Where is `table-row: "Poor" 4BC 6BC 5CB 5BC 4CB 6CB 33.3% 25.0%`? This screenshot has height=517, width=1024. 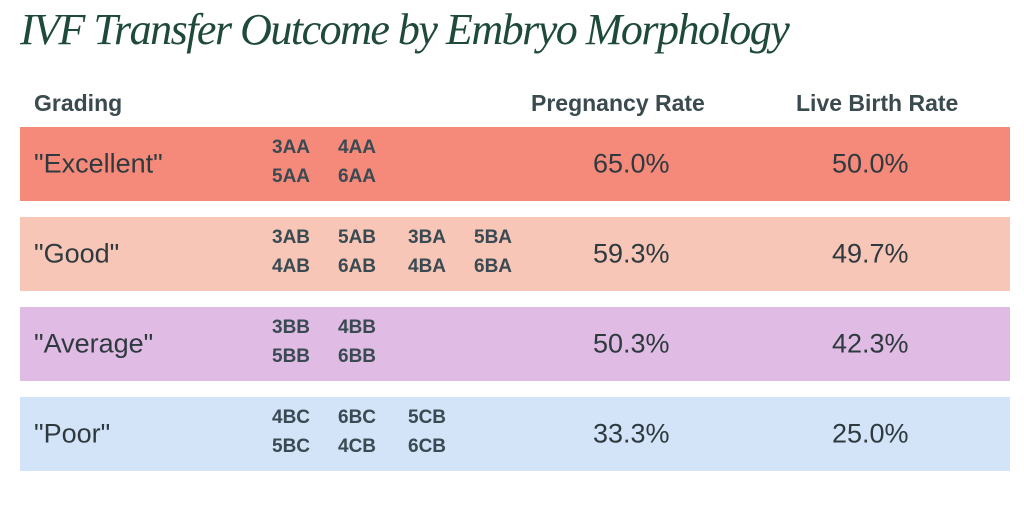
table-row: "Poor" 4BC 6BC 5CB 5BC 4CB 6CB 33.3% 25.0% is located at coordinates (515, 434).